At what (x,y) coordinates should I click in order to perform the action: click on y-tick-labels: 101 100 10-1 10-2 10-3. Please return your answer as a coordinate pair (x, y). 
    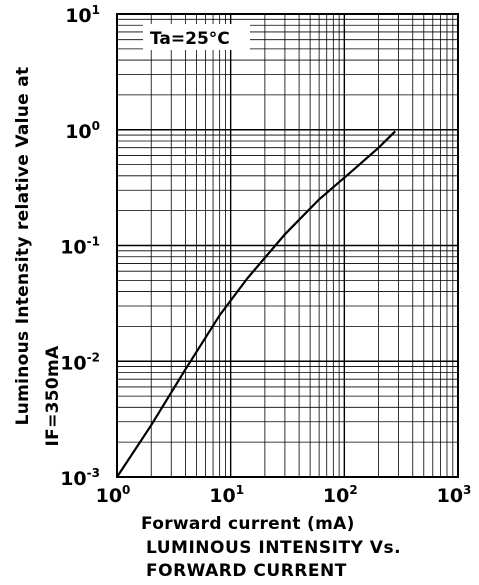
    Looking at the image, I should click on (80, 246).